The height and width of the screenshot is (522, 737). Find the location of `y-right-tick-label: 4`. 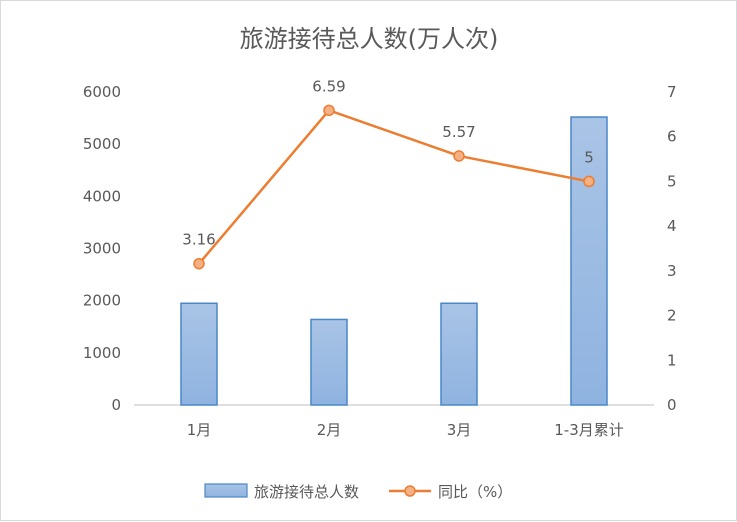

y-right-tick-label: 4 is located at coordinates (672, 226).